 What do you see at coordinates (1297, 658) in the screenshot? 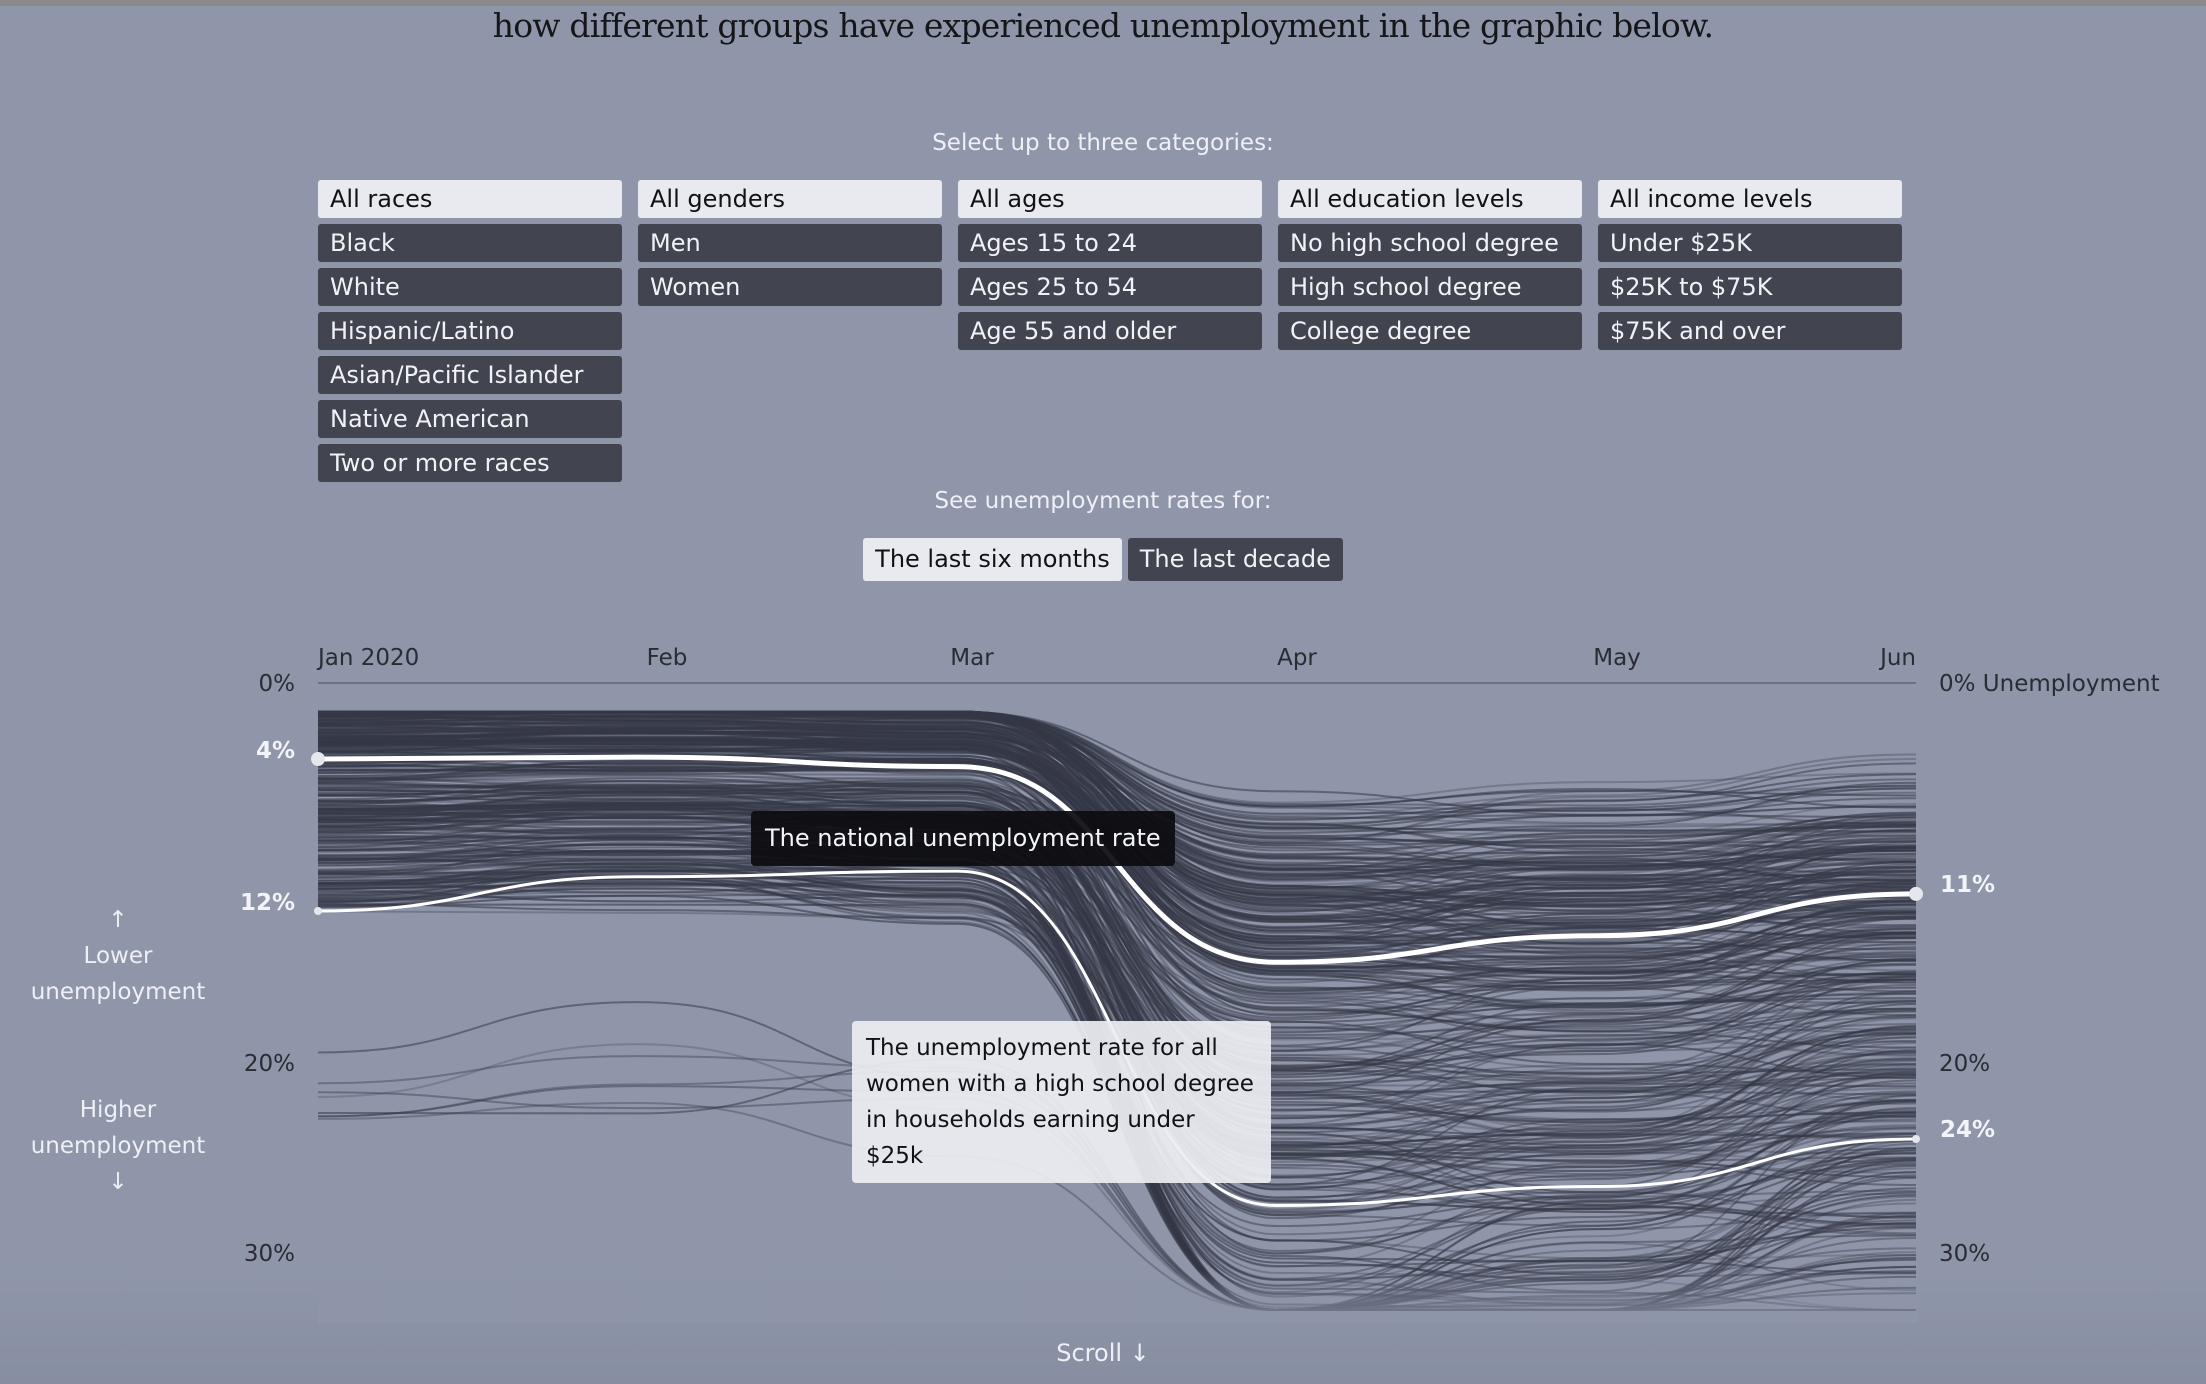
I see `x-tick-label: Apr` at bounding box center [1297, 658].